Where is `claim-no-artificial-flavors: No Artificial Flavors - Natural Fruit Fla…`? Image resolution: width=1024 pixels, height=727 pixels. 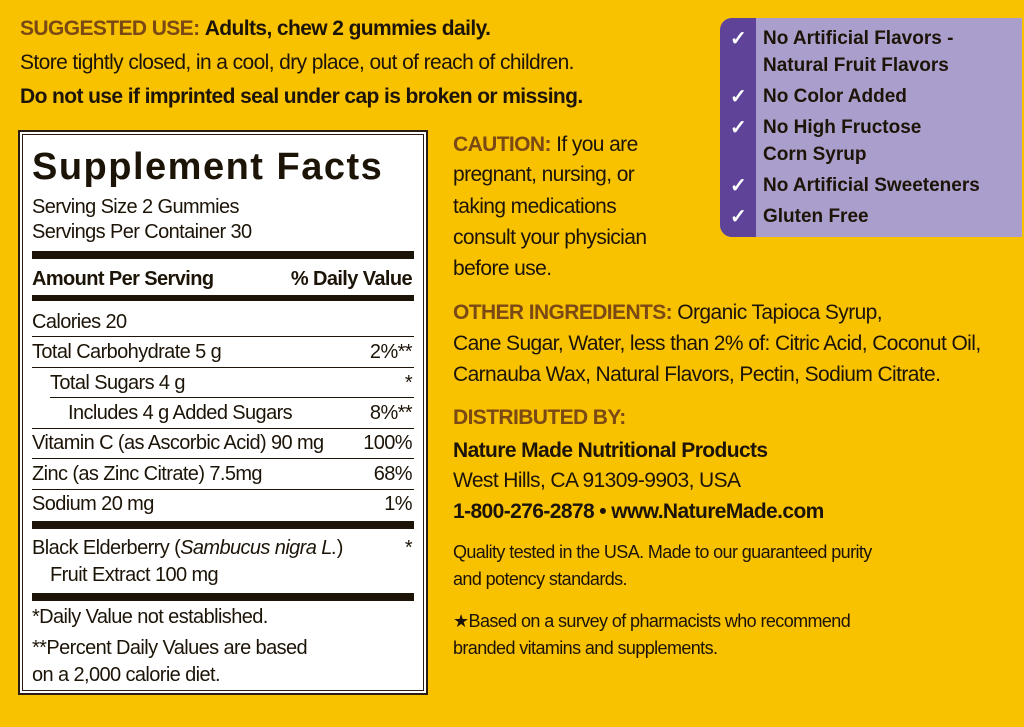 claim-no-artificial-flavors: No Artificial Flavors - Natural Fruit Fla… is located at coordinates (858, 52).